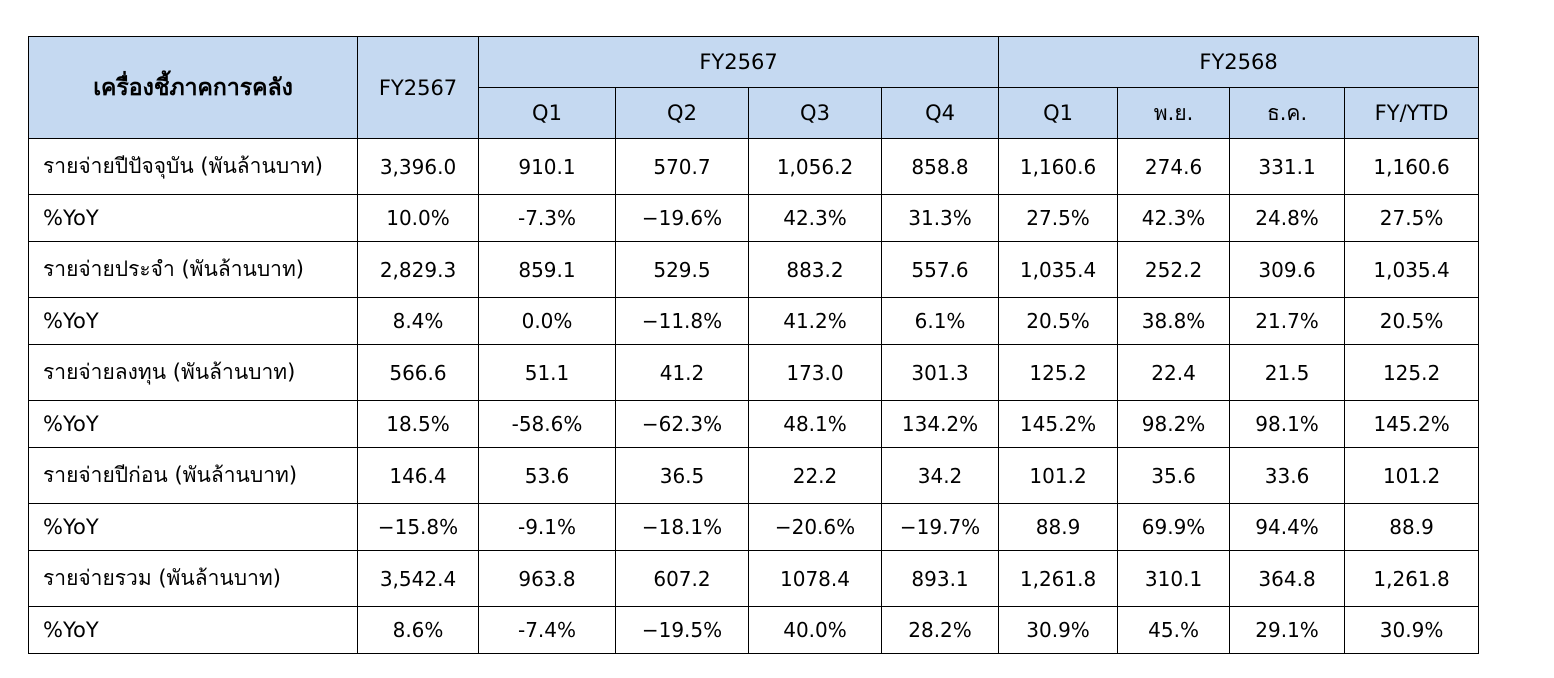  What do you see at coordinates (815, 424) in the screenshot?
I see `cell-fy2567-q3: 48.1%` at bounding box center [815, 424].